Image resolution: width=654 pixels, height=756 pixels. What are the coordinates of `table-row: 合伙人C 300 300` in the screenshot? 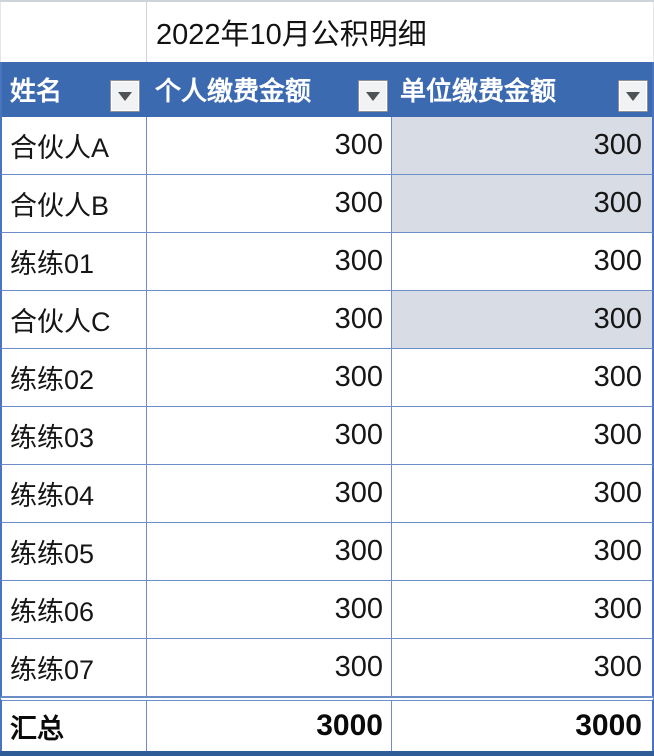 It's located at (327, 320).